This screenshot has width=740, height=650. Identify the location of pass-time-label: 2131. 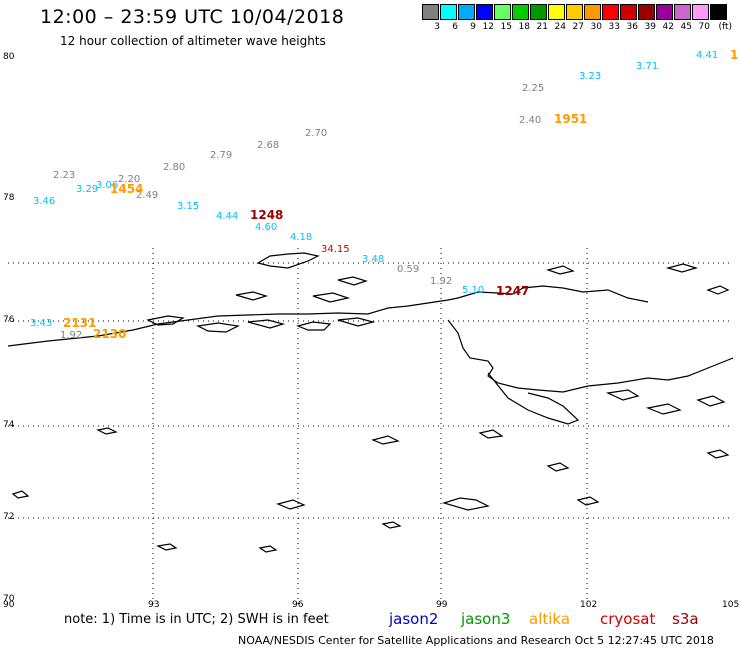
(80, 323).